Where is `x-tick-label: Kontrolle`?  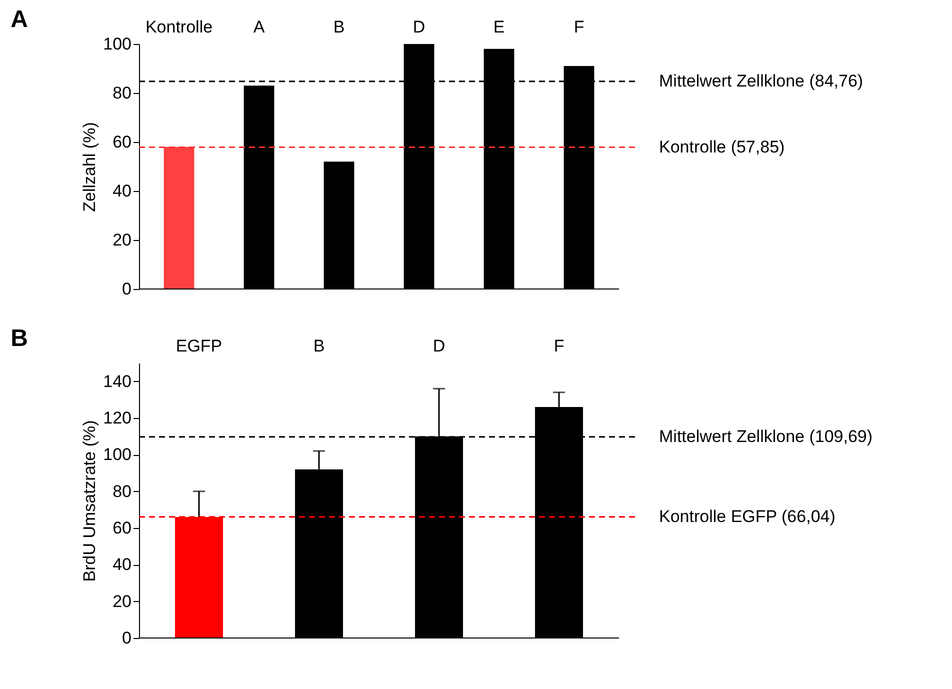 x-tick-label: Kontrolle is located at coordinates (179, 27).